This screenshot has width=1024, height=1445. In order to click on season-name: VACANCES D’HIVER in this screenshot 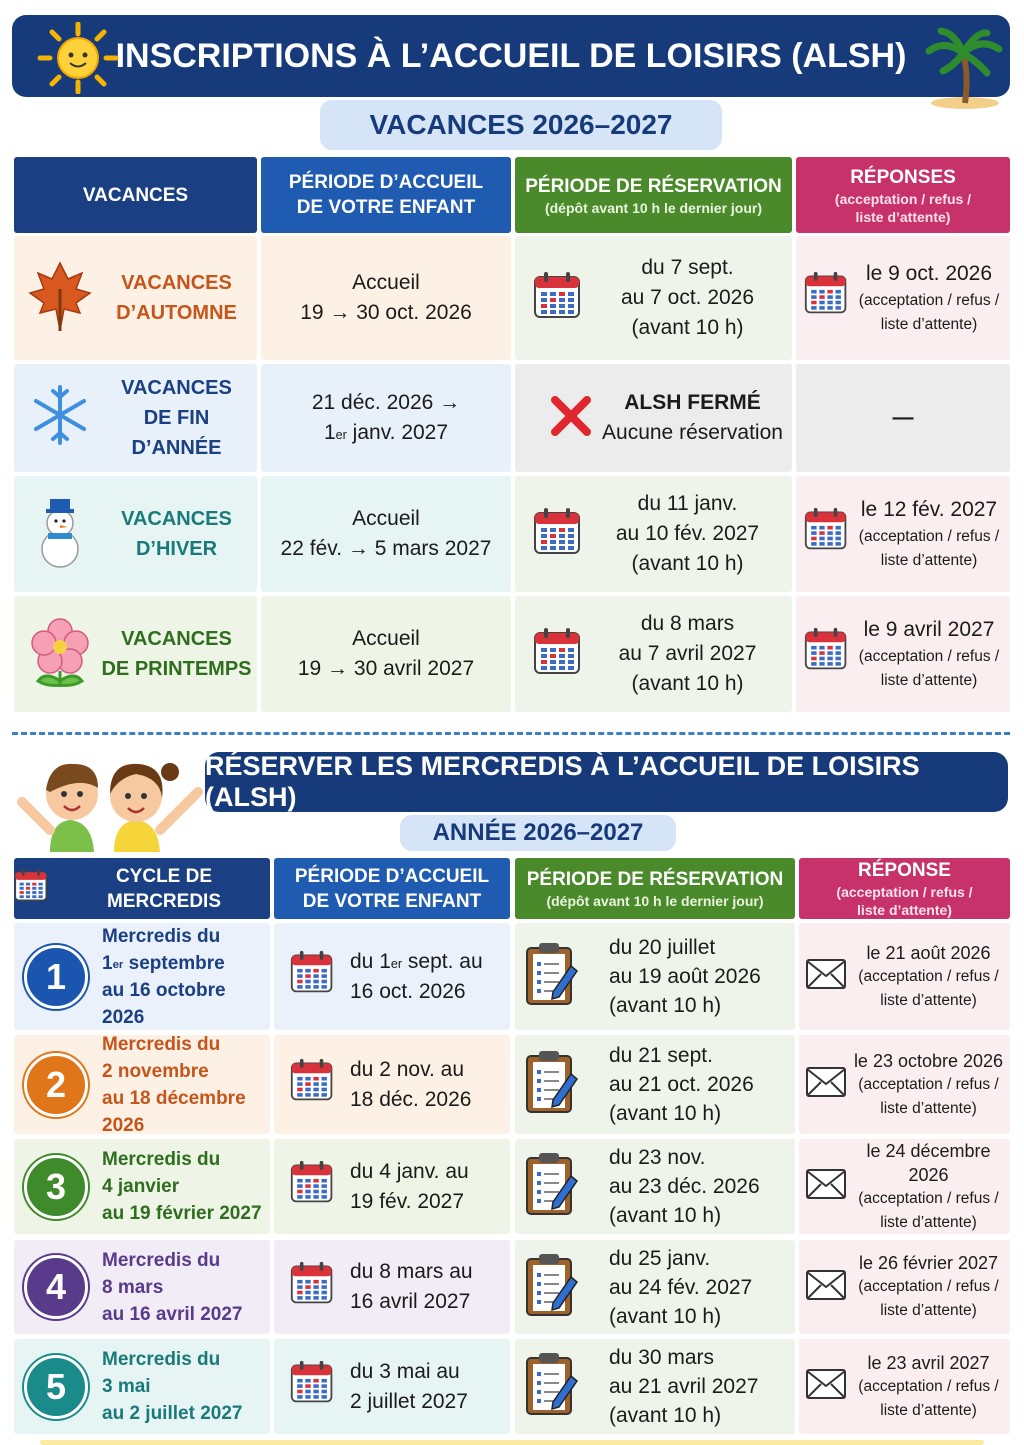, I will do `click(176, 534)`.